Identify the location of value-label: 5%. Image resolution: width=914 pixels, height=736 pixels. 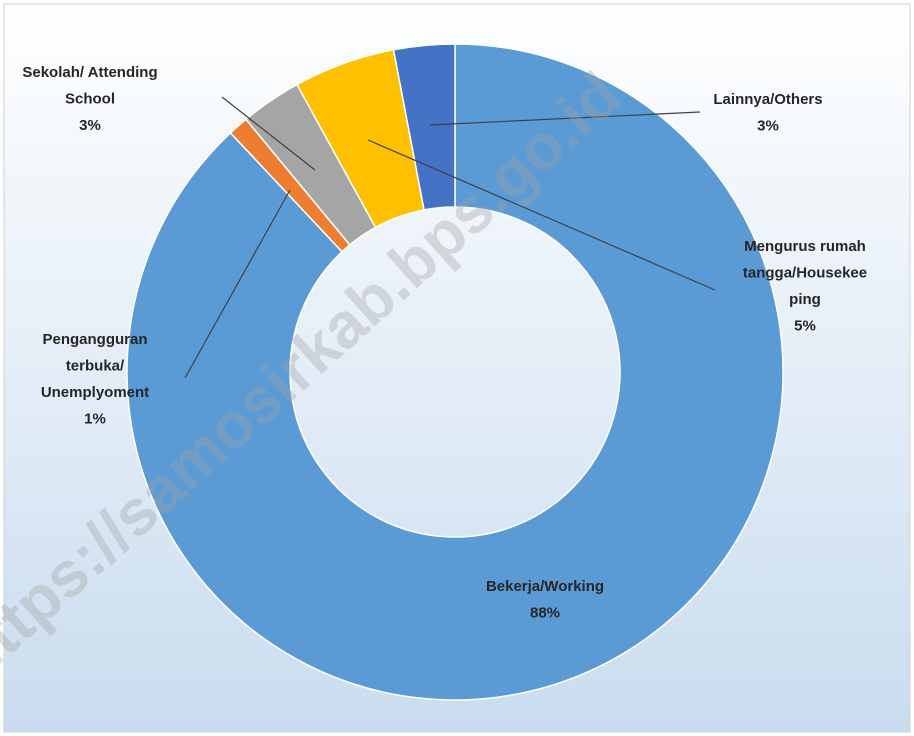
(805, 325).